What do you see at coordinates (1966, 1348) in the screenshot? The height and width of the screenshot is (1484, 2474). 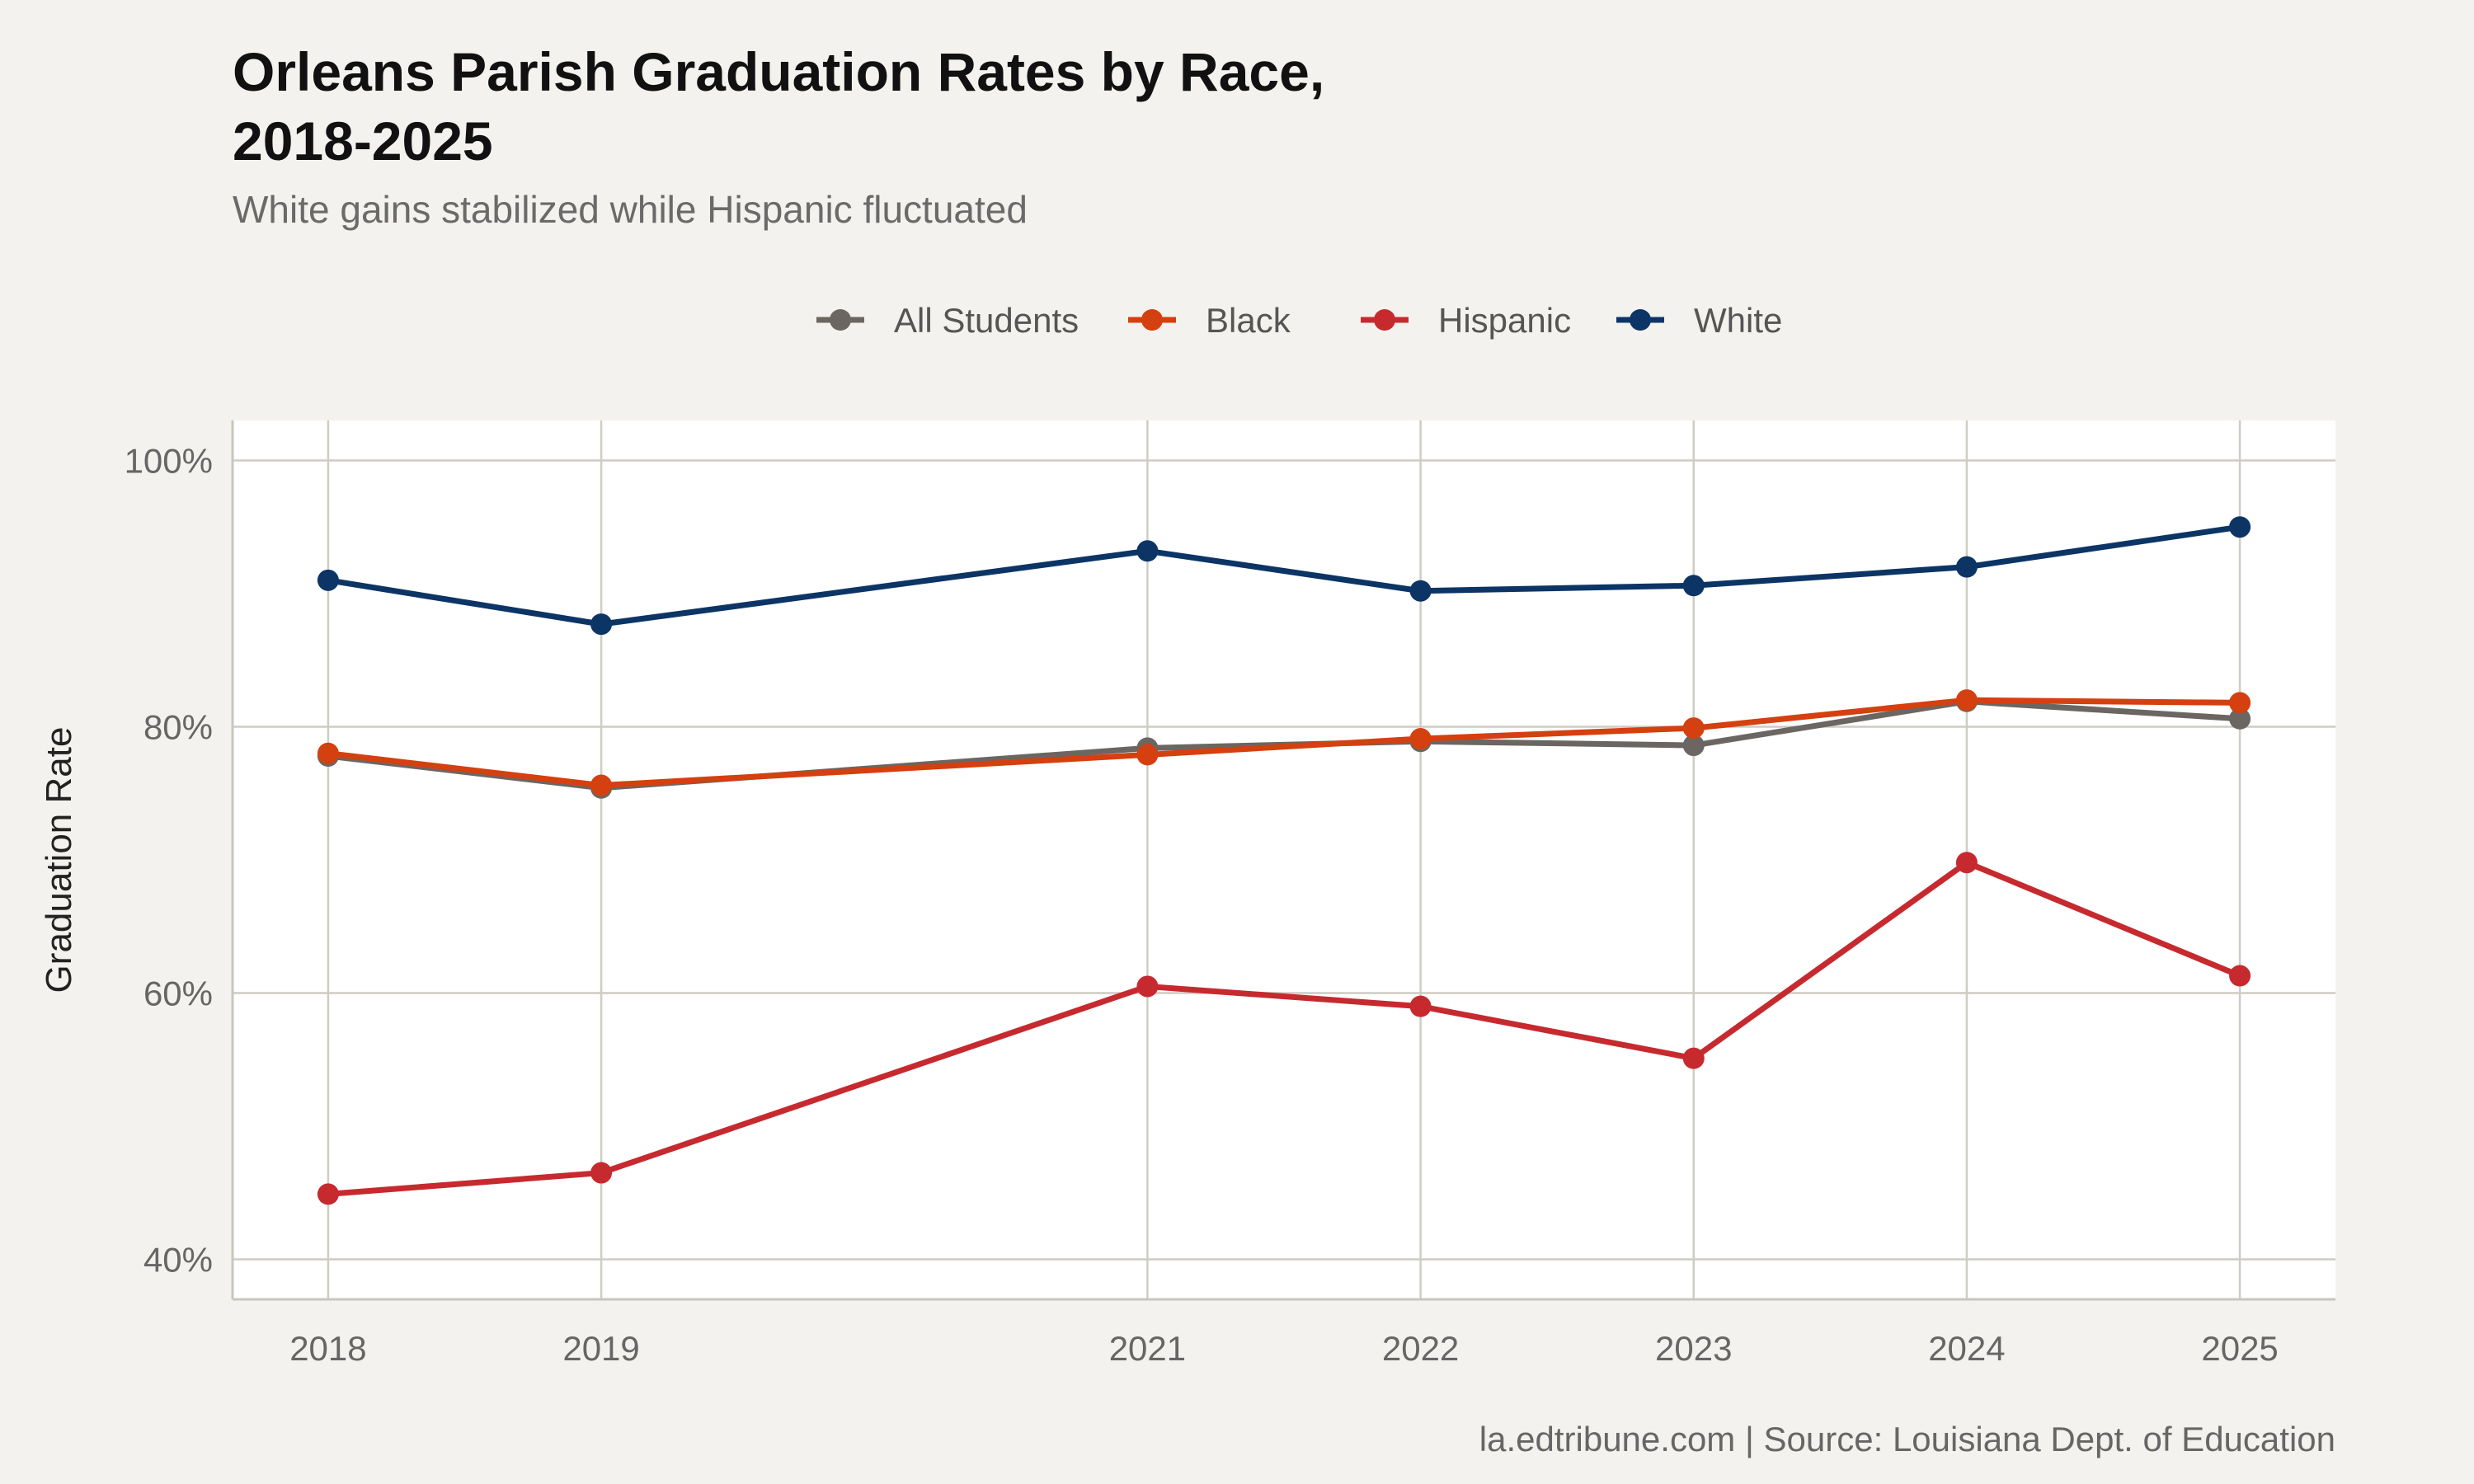 I see `x-tick-label: 2024` at bounding box center [1966, 1348].